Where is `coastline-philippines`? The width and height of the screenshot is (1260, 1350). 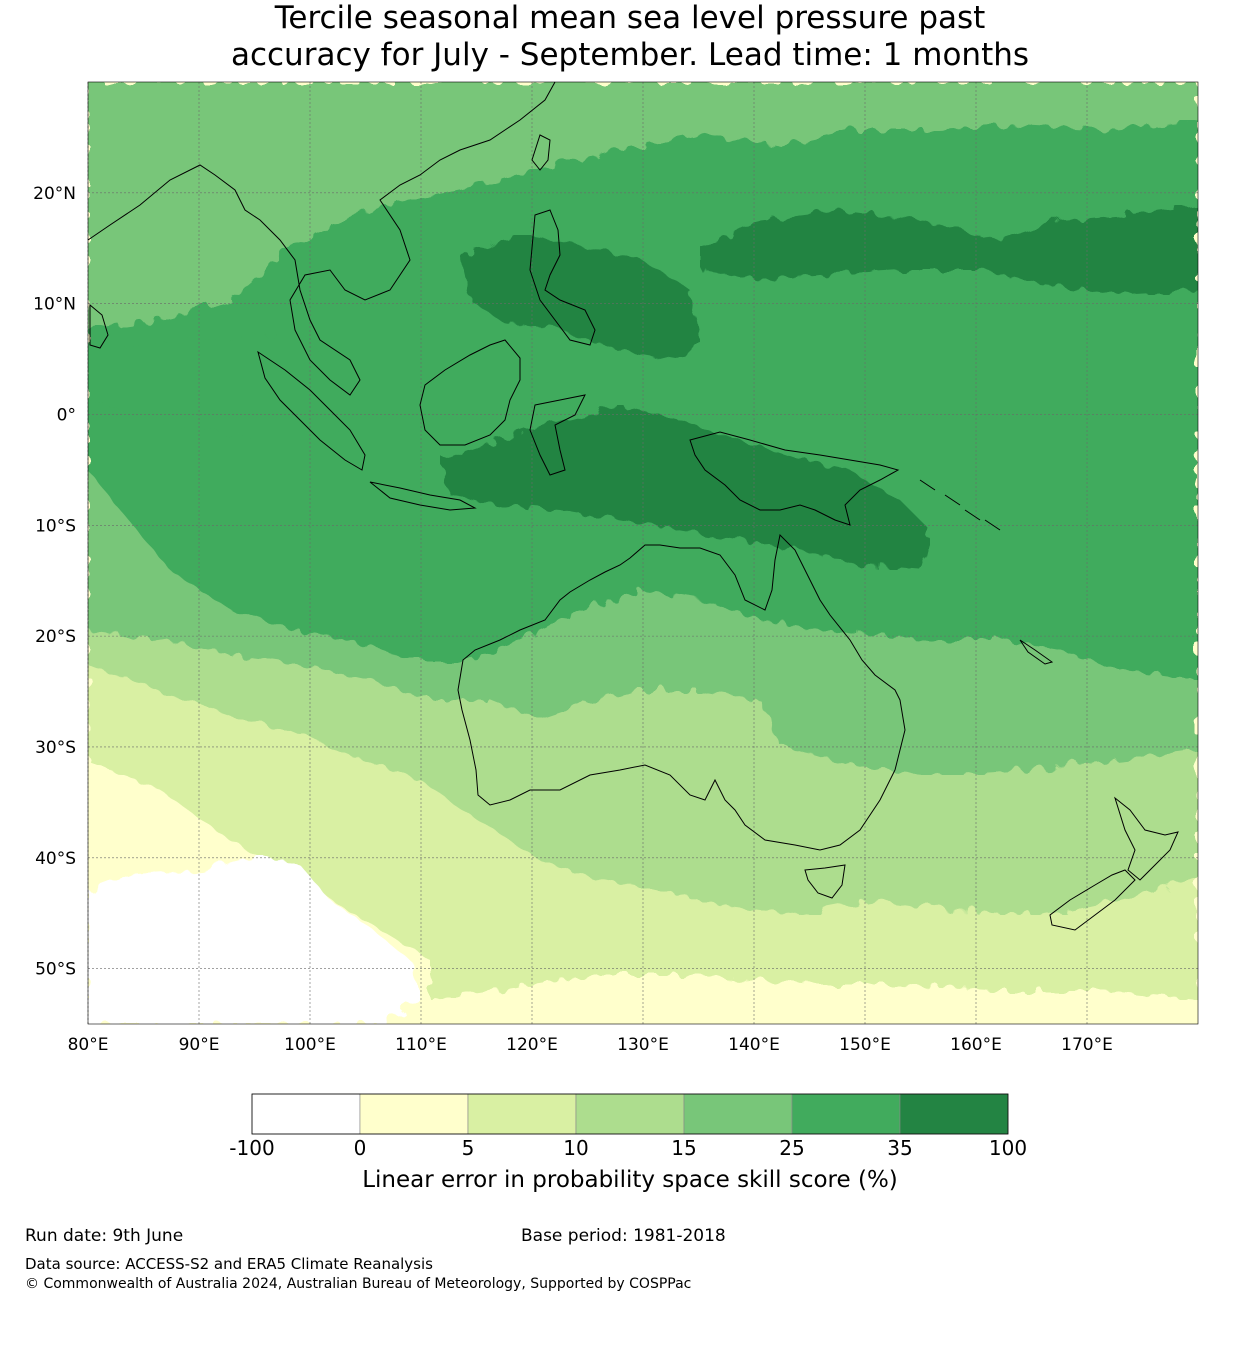 coastline-philippines is located at coordinates (562, 277).